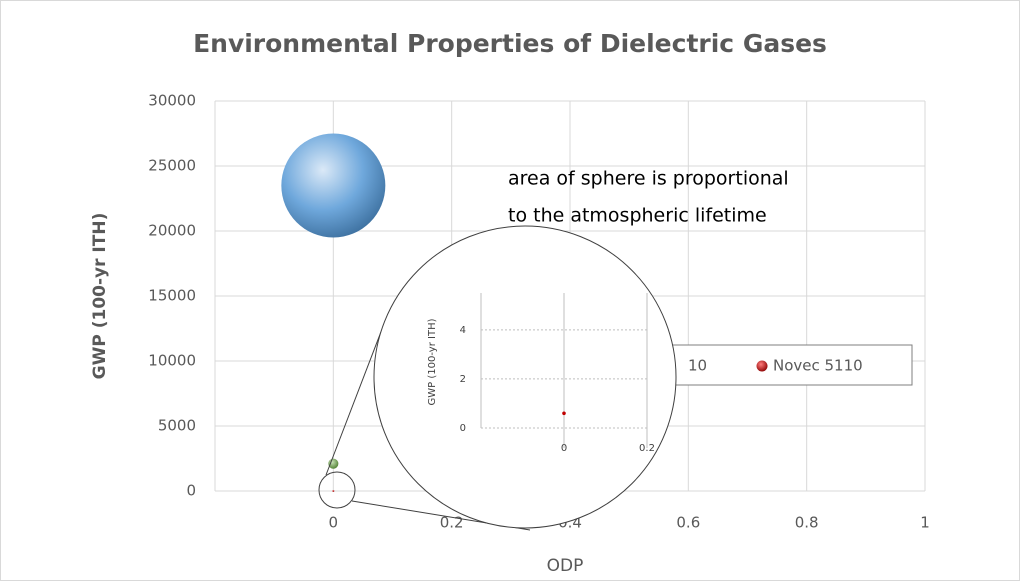  I want to click on legend-marker, so click(762, 366).